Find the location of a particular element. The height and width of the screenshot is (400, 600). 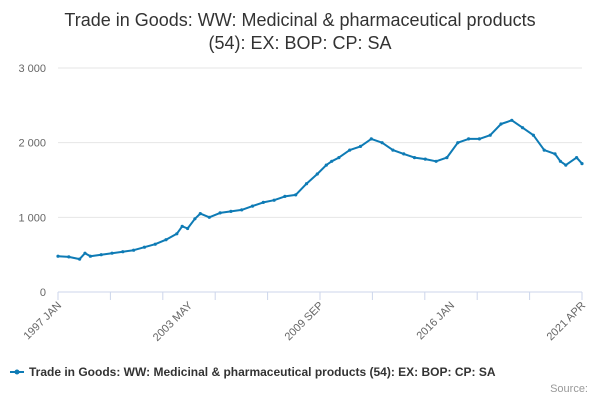

x-axis: 1997 JAN 2003 MAY 2009 SEP 2016 JAN 2021 APR is located at coordinates (305, 317).